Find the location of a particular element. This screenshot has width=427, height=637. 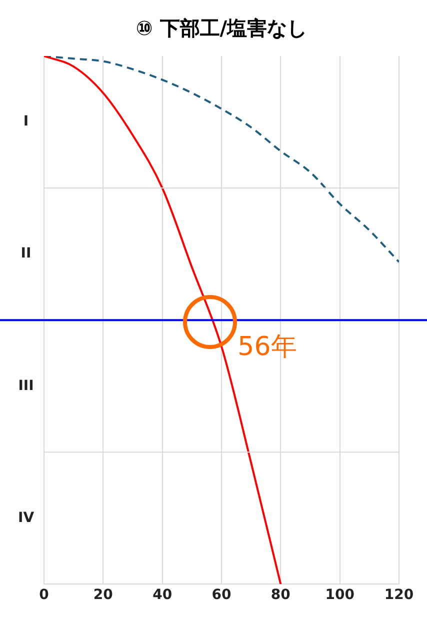

x-tick-label: 60 is located at coordinates (222, 595).